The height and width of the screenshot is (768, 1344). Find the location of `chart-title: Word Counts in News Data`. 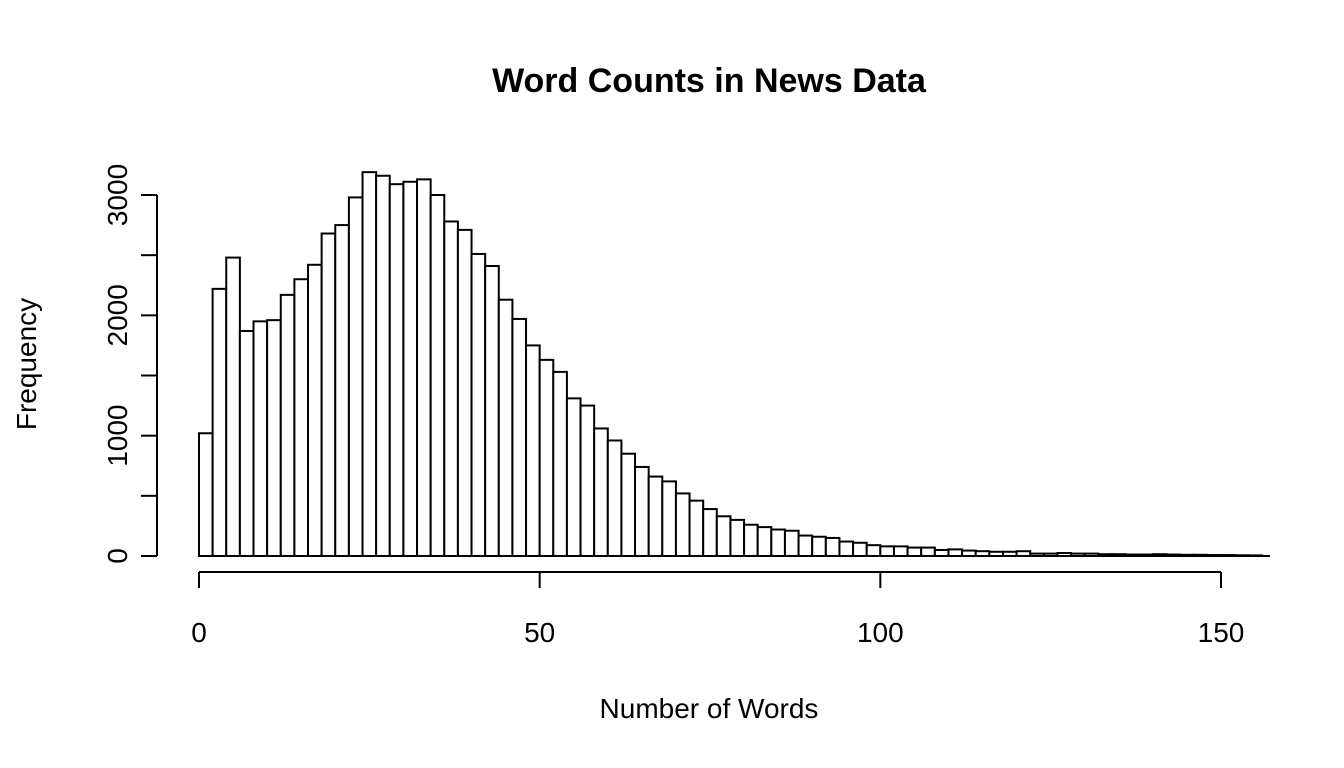

chart-title: Word Counts in News Data is located at coordinates (709, 81).